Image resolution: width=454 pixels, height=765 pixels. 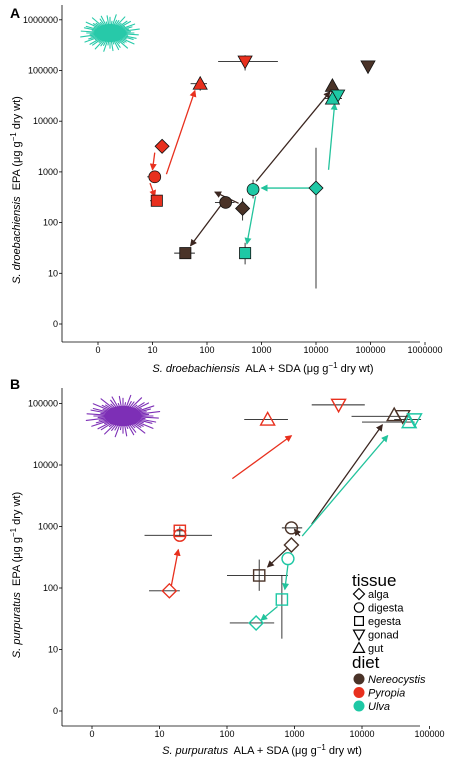 What do you see at coordinates (48, 172) in the screenshot?
I see `y-tick-label: 1000` at bounding box center [48, 172].